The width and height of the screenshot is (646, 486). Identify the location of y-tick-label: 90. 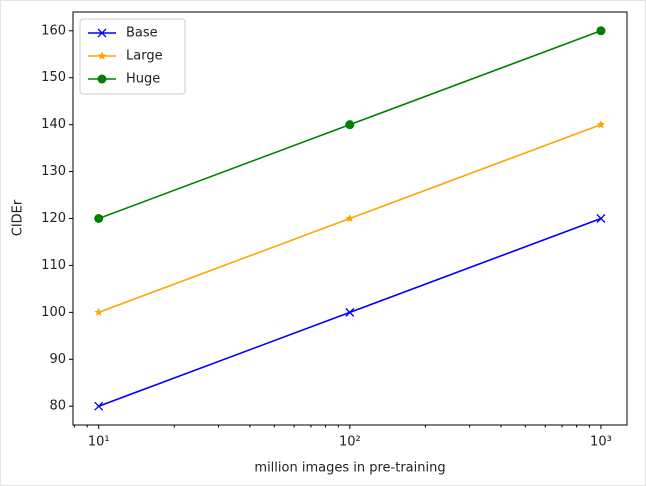
(57, 359).